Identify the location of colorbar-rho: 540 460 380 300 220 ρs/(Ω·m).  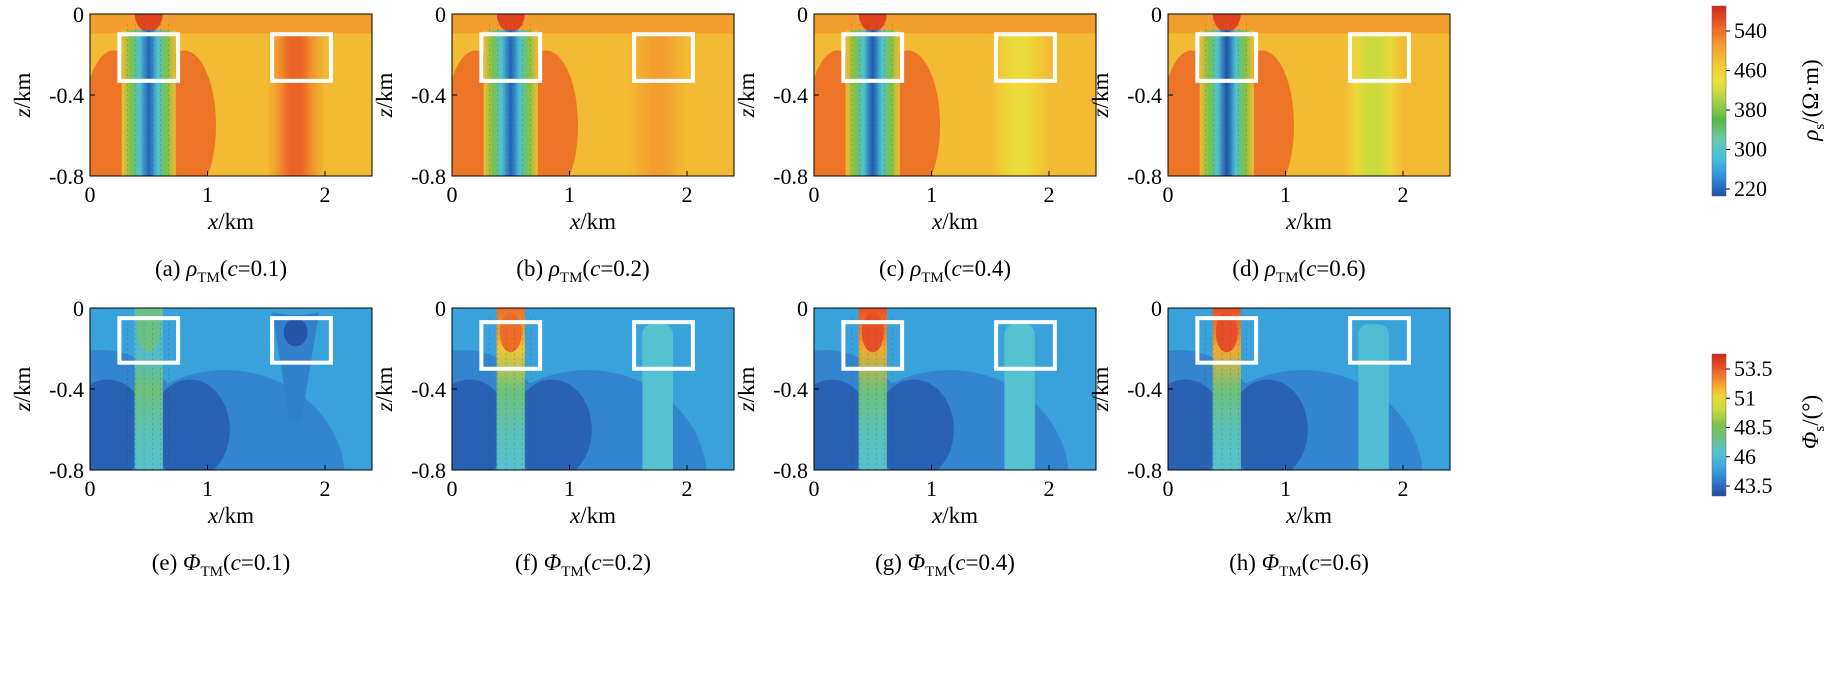
(1769, 103).